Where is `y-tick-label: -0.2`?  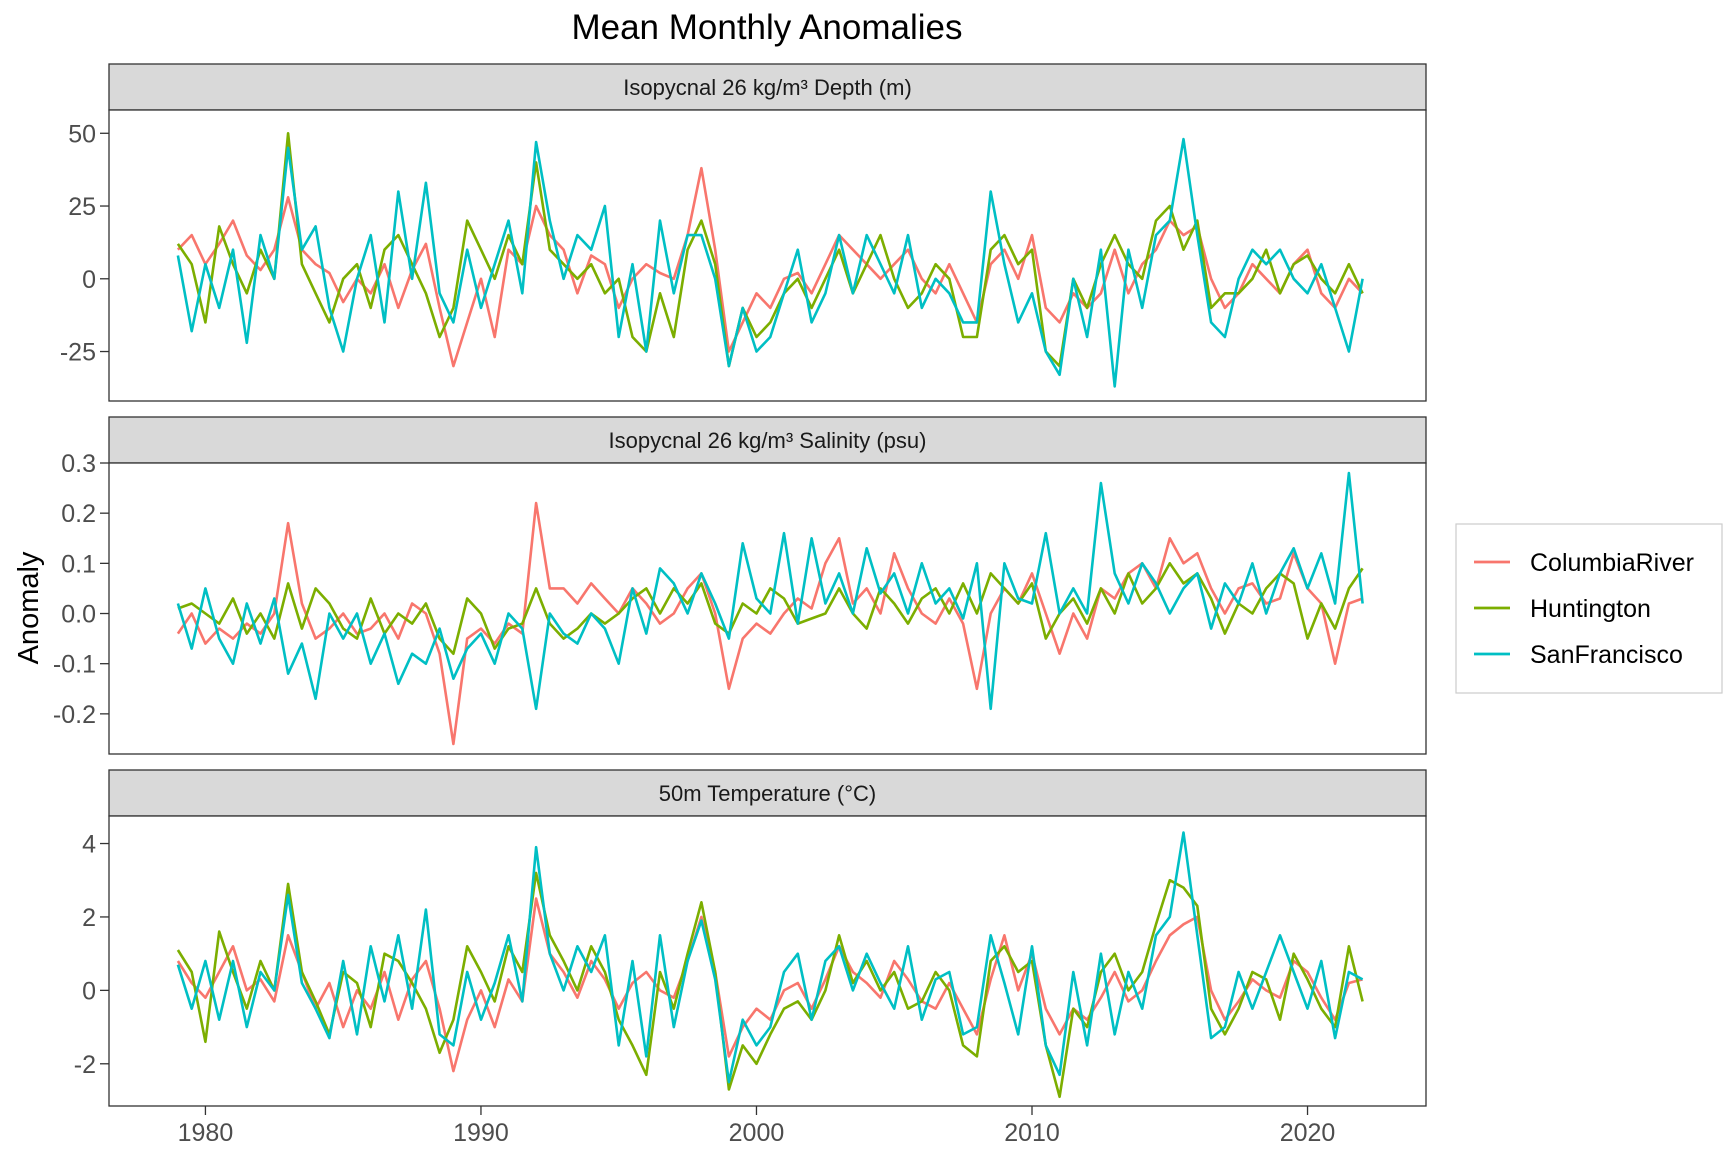 y-tick-label: -0.2 is located at coordinates (74, 715).